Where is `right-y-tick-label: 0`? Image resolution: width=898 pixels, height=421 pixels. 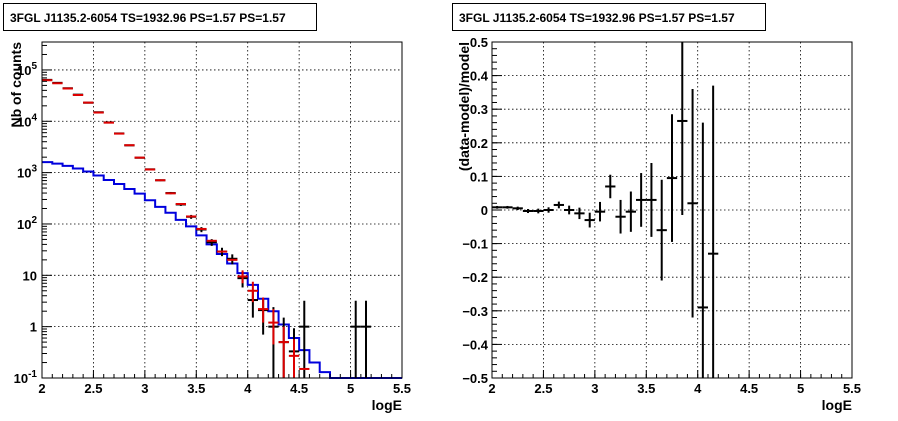 right-y-tick-label: 0 is located at coordinates (484, 210).